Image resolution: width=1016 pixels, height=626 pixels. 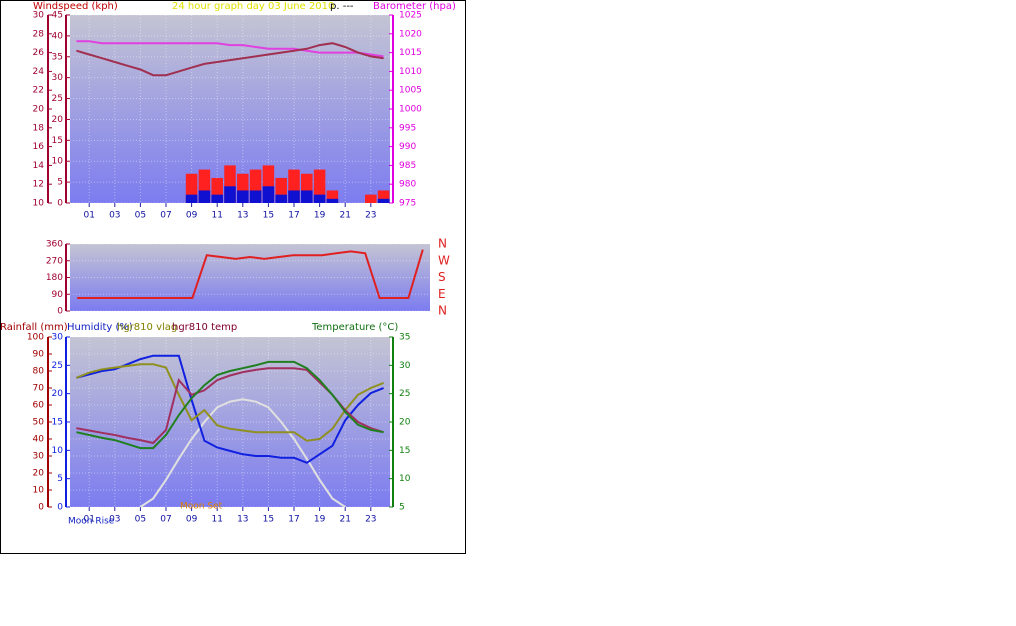 I want to click on y3-tick-label: 26, so click(x=39, y=53).